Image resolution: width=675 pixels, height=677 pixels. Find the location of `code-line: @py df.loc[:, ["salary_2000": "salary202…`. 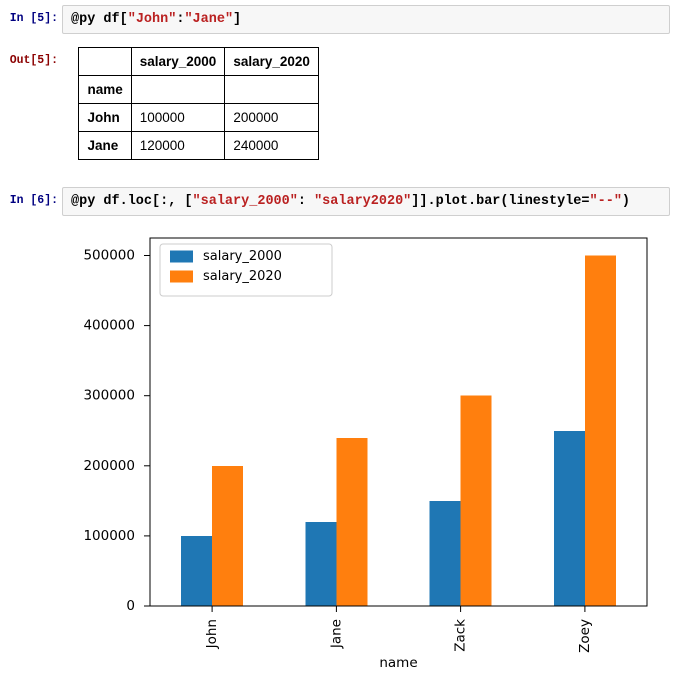

code-line: @py df.loc[:, ["salary_2000": "salary202… is located at coordinates (350, 201).